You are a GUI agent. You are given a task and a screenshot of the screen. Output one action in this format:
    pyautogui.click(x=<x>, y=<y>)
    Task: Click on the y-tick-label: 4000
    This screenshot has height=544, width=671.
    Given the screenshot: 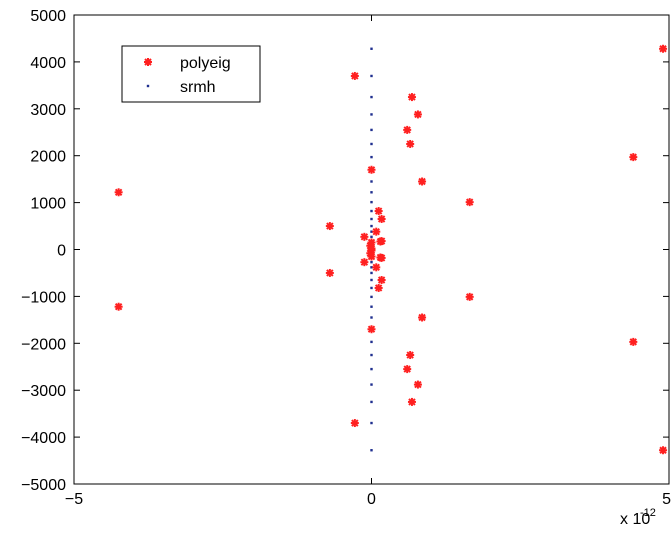 What is the action you would take?
    pyautogui.click(x=48, y=63)
    